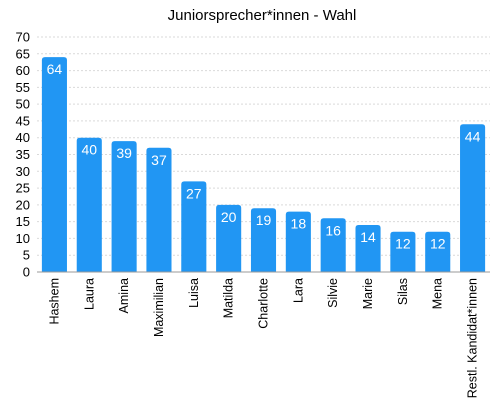  What do you see at coordinates (473, 338) in the screenshot?
I see `x-tick-label: Restl. Kandidat*innen` at bounding box center [473, 338].